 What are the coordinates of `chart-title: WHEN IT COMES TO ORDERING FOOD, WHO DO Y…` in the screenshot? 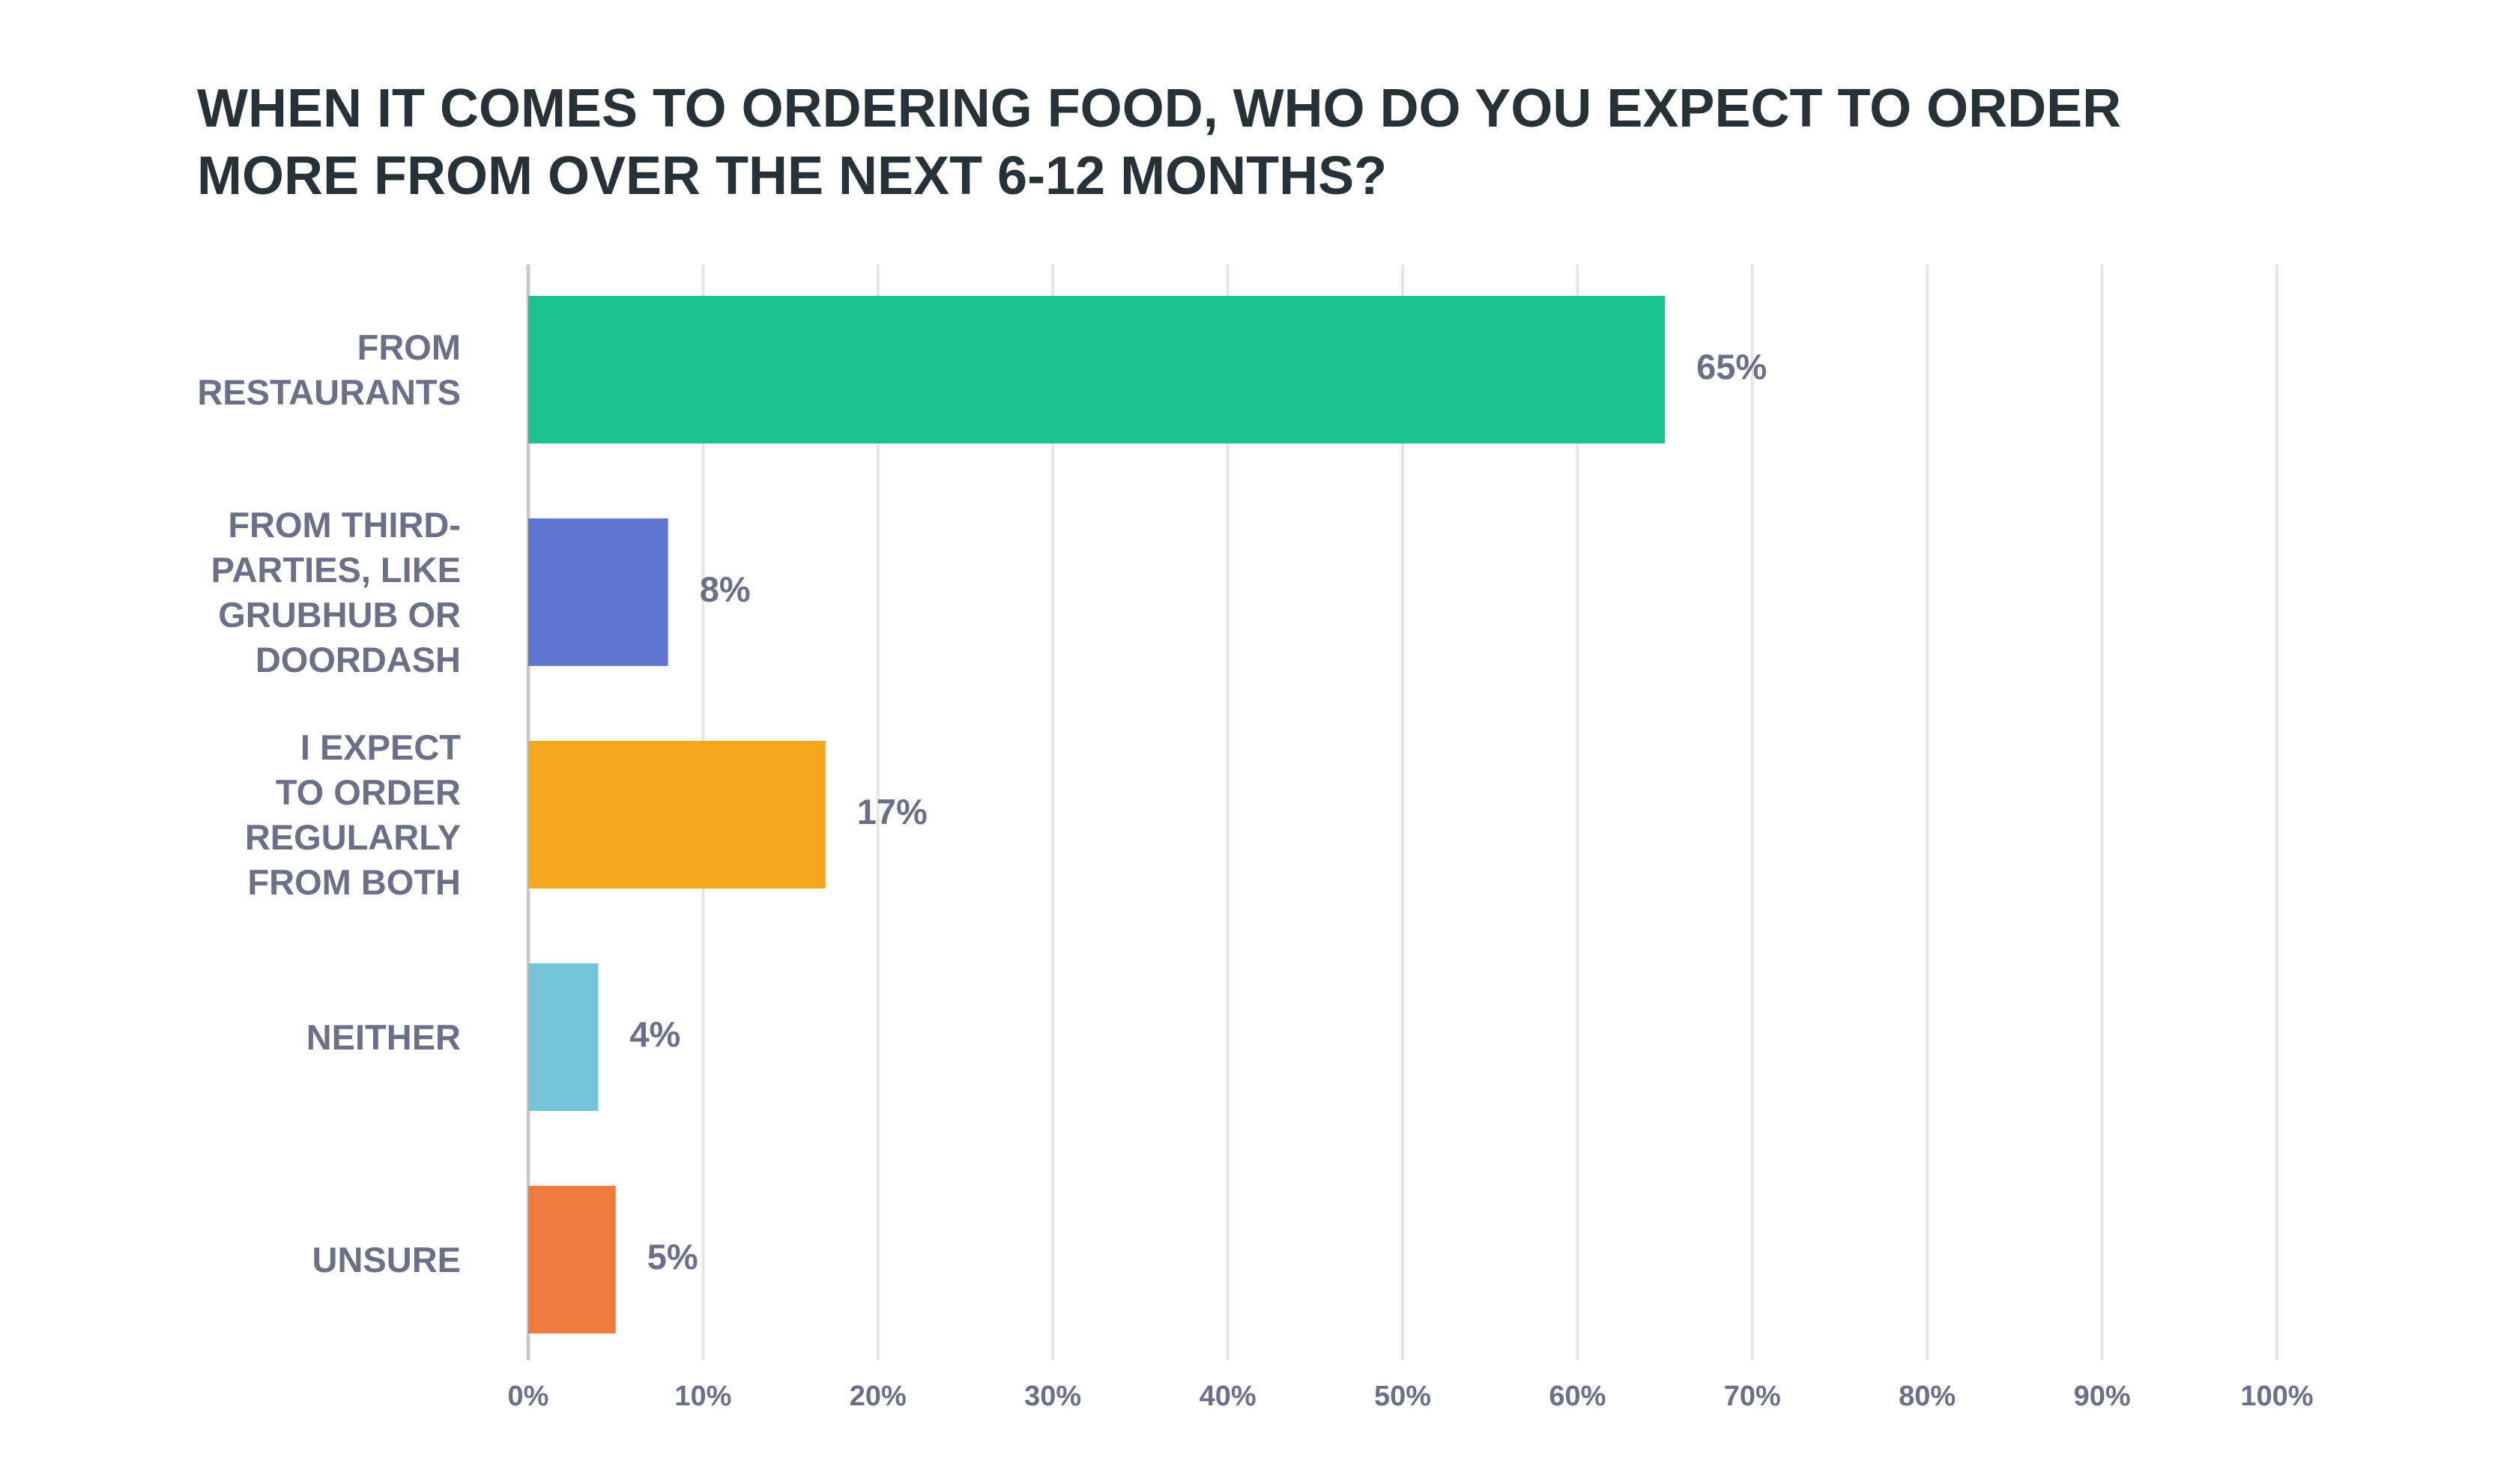 It's located at (1159, 142).